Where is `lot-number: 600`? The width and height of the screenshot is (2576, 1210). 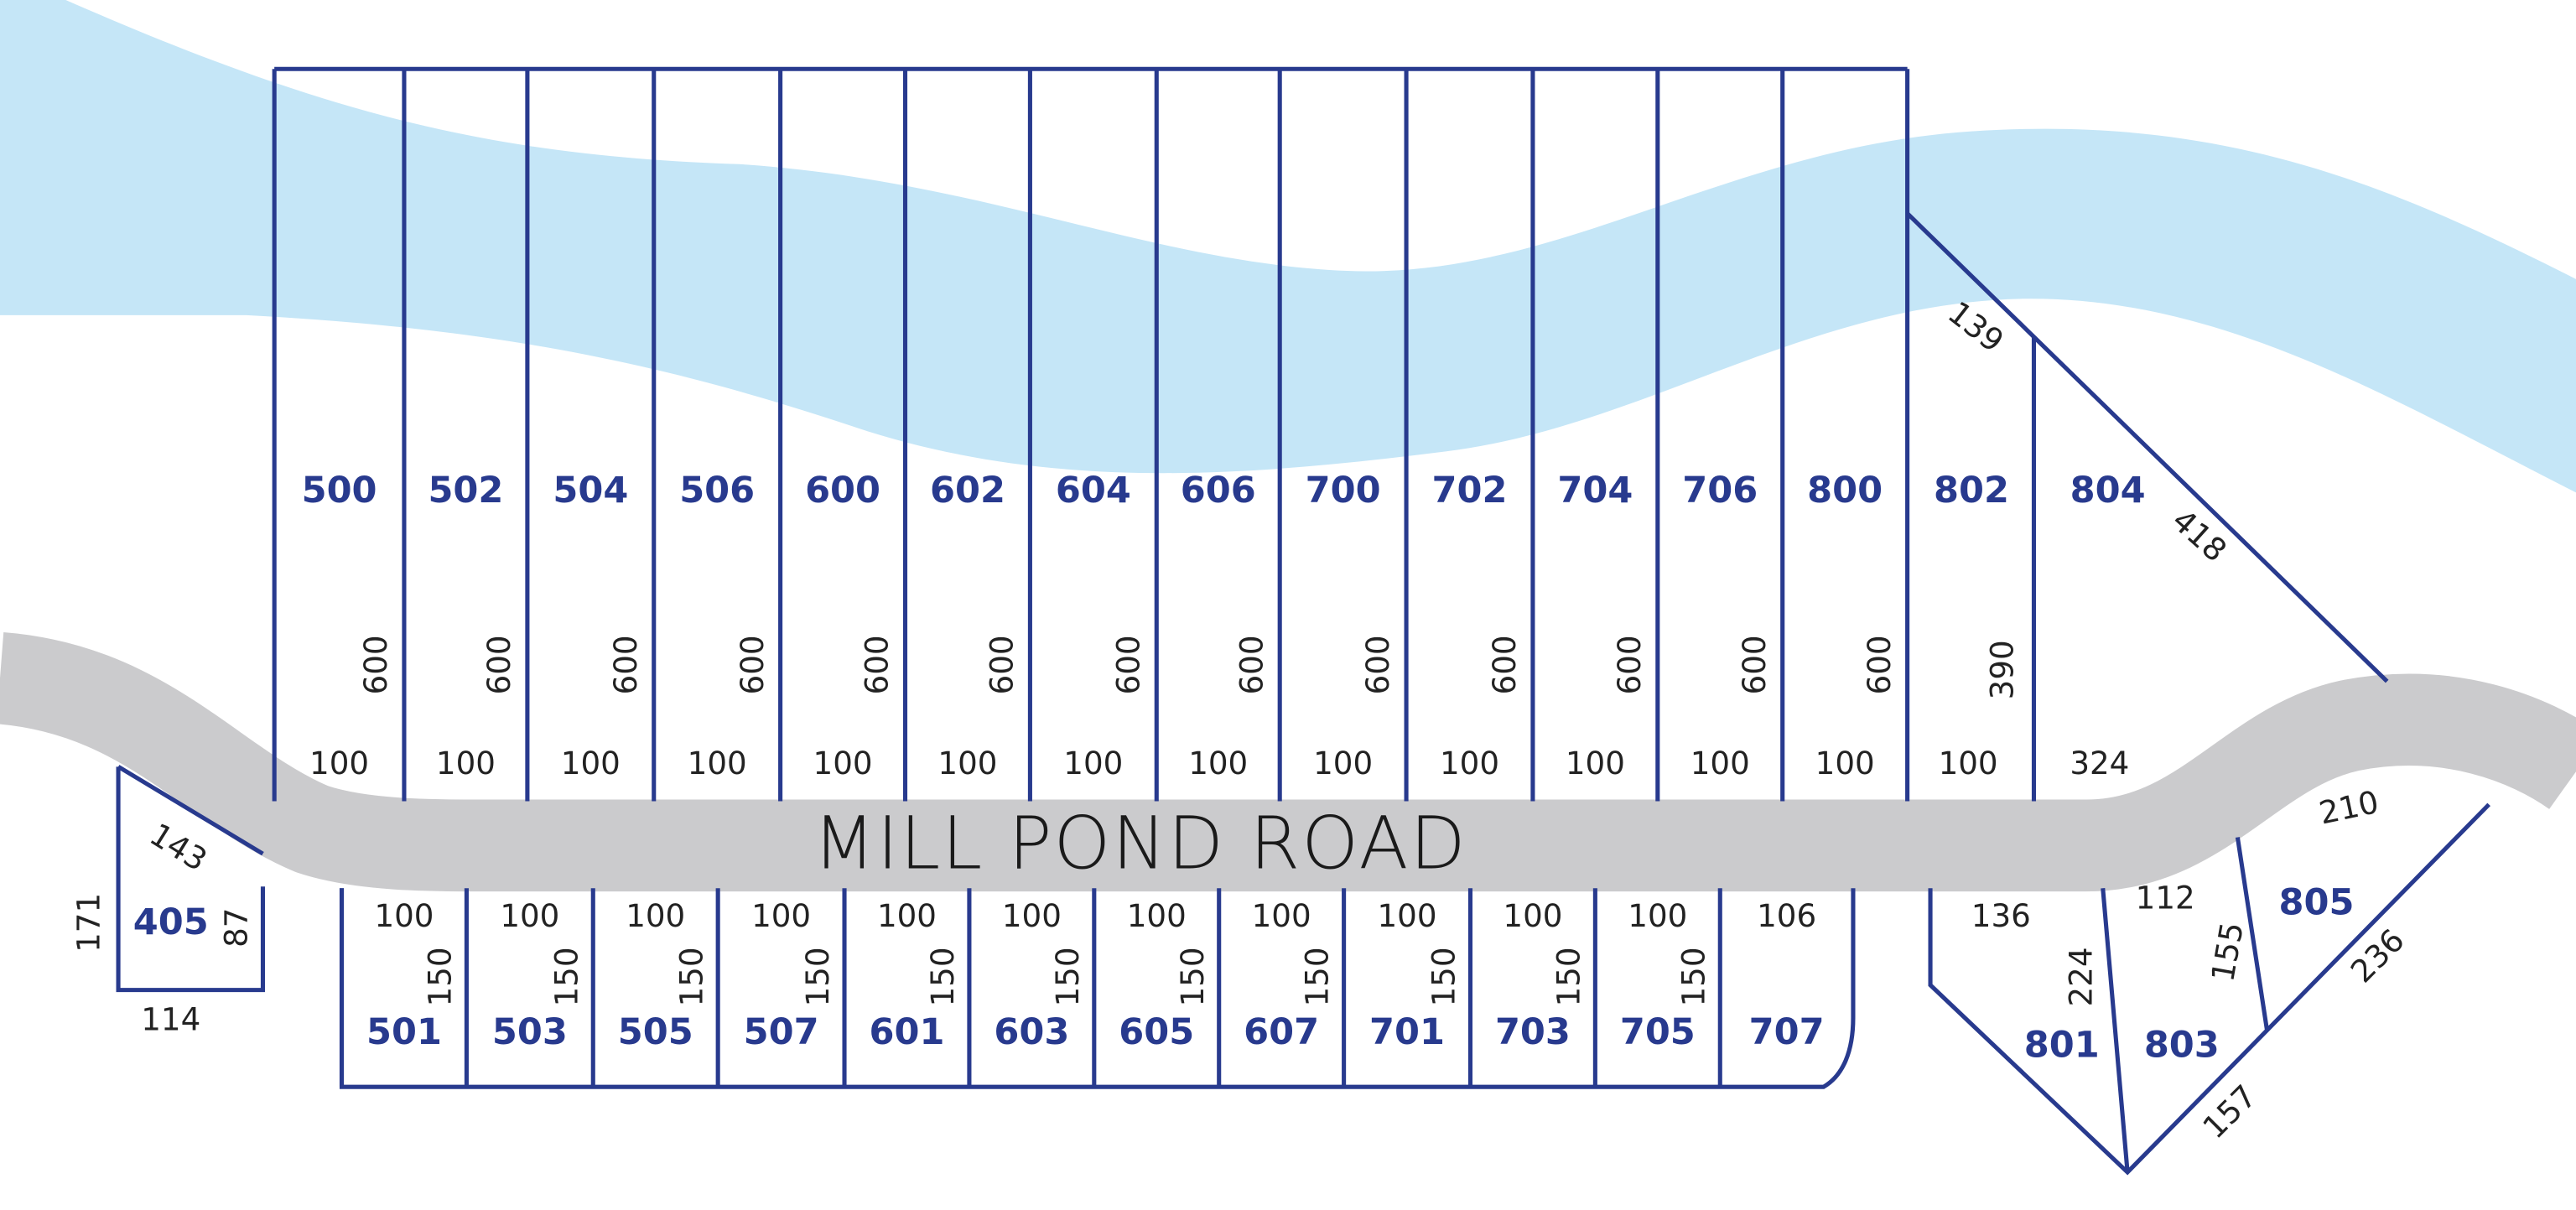
lot-number: 600 is located at coordinates (842, 491).